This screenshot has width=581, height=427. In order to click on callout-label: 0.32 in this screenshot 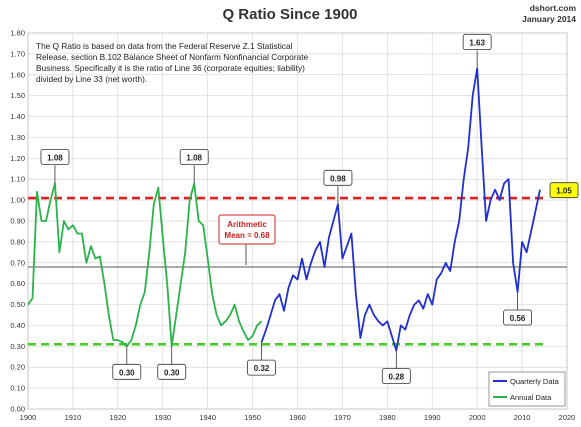, I will do `click(262, 368)`.